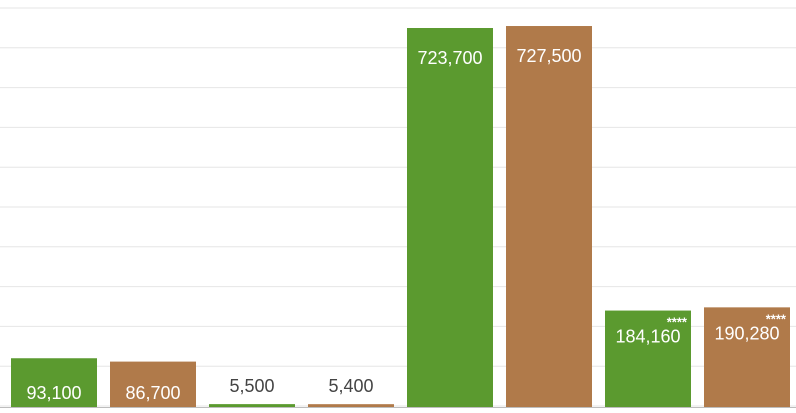  I want to click on bar-value-label: 184,160, so click(647, 337).